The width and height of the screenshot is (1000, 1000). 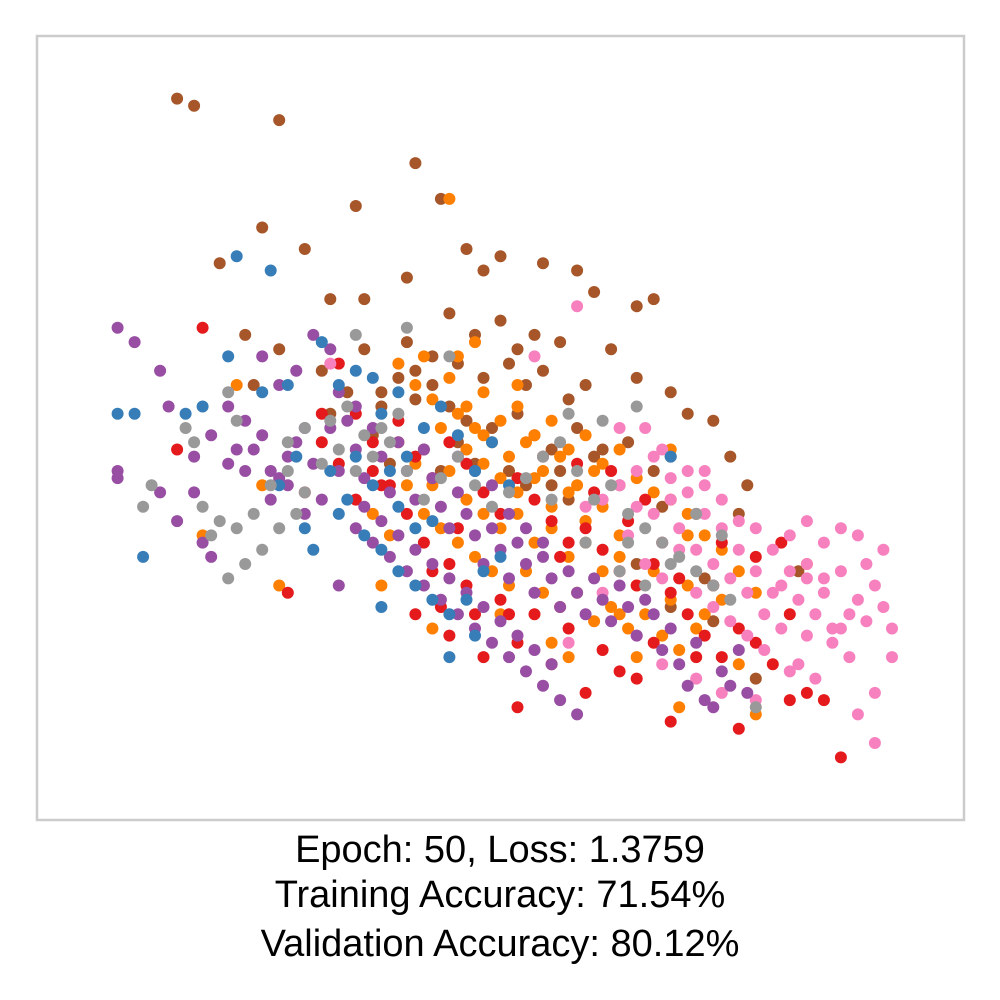 I want to click on epoch-loss-label: Epoch: 50, Loss: 1.3759, so click(x=500, y=850).